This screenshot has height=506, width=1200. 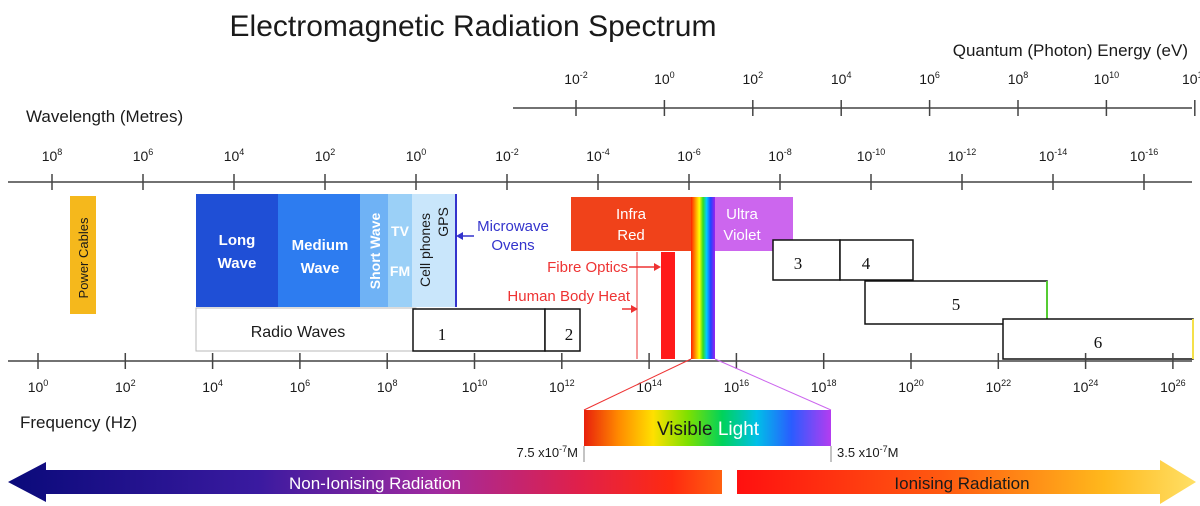 I want to click on human-body-heat-label: Human Body Heat, so click(x=568, y=296).